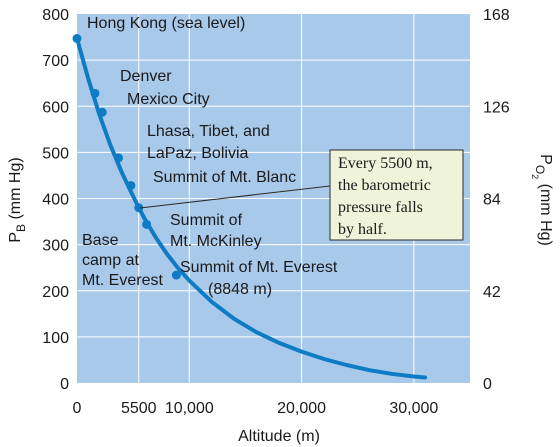 The image size is (560, 447). Describe the element at coordinates (197, 153) in the screenshot. I see `label-lhasa-line2: LaPaz, Bolivia` at that location.